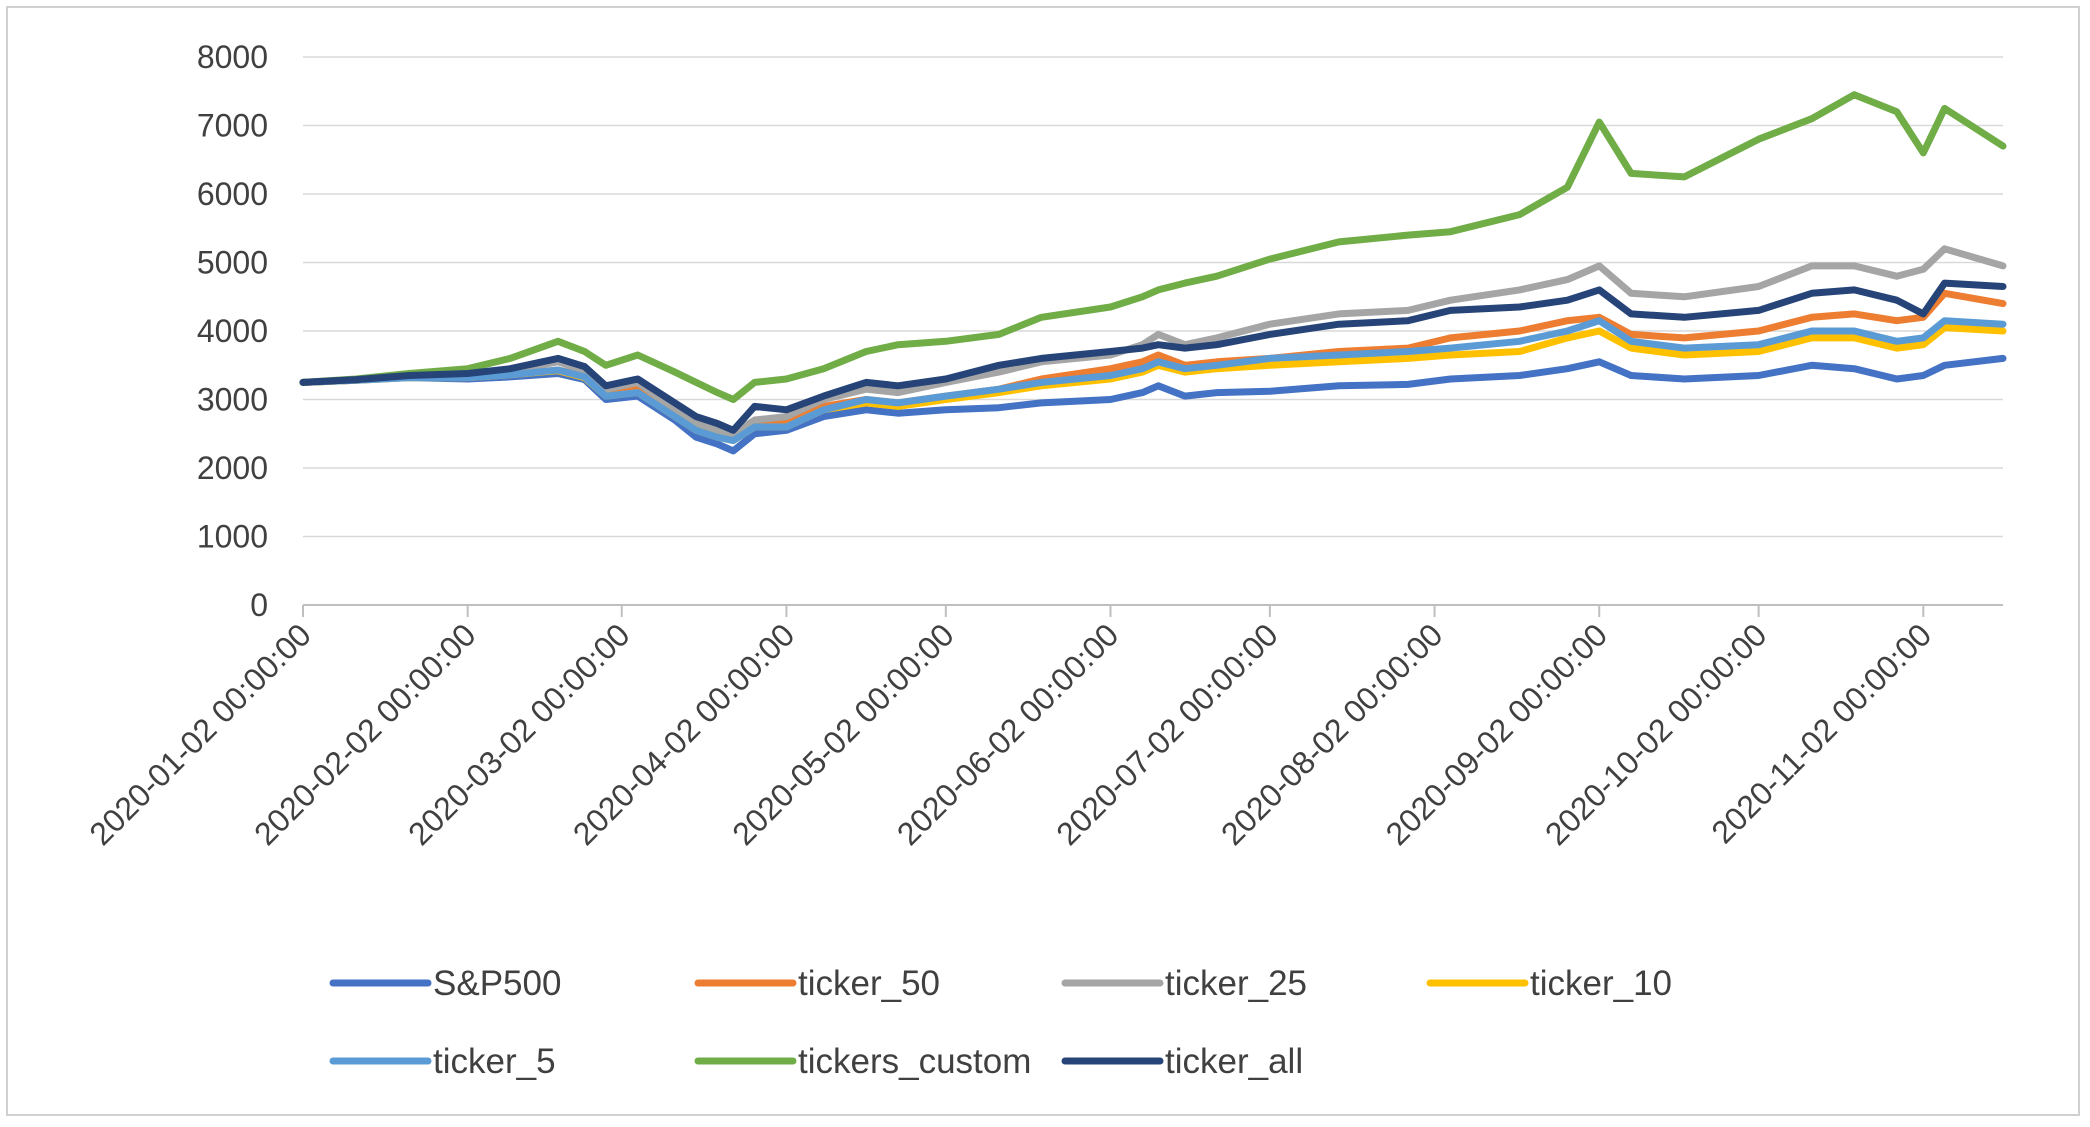 Image resolution: width=2090 pixels, height=1127 pixels. What do you see at coordinates (232, 400) in the screenshot?
I see `y-tick-label: 3000` at bounding box center [232, 400].